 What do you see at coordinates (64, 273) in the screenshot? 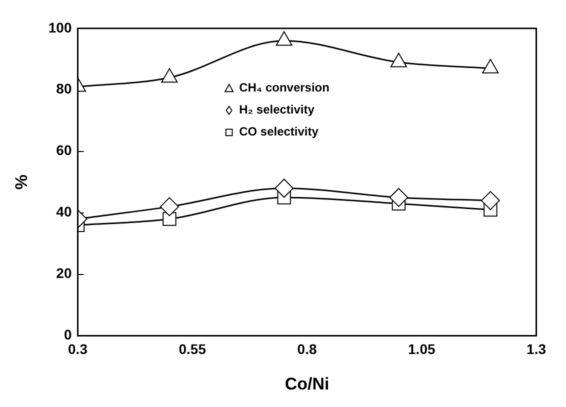
I see `y-tick-label: 20` at bounding box center [64, 273].